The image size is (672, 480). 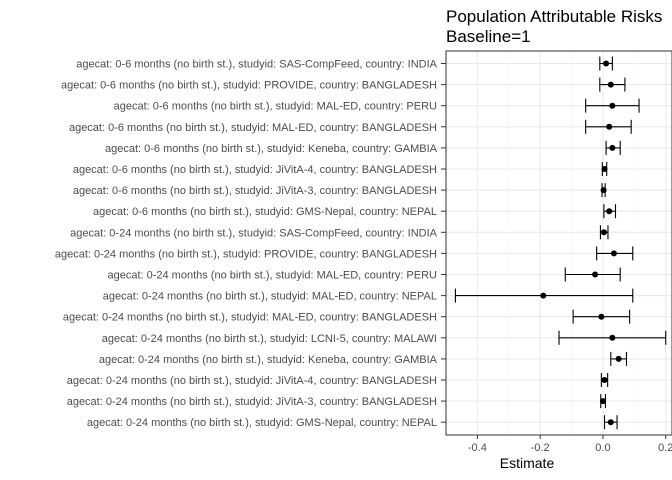 What do you see at coordinates (477, 448) in the screenshot?
I see `x-tick-label: -0.4` at bounding box center [477, 448].